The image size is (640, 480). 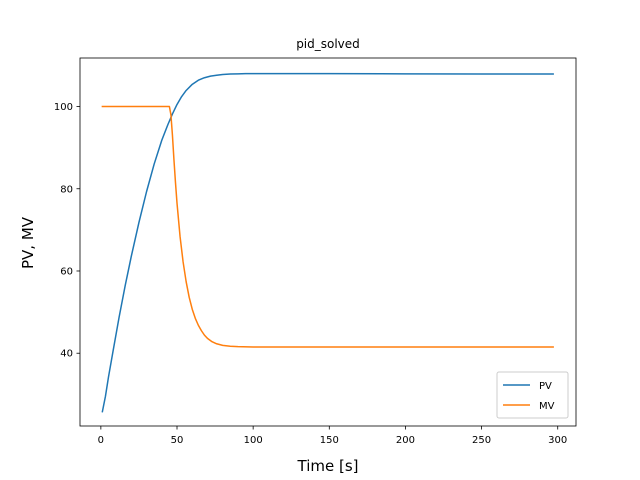 What do you see at coordinates (101, 440) in the screenshot?
I see `x-tick-label: 0` at bounding box center [101, 440].